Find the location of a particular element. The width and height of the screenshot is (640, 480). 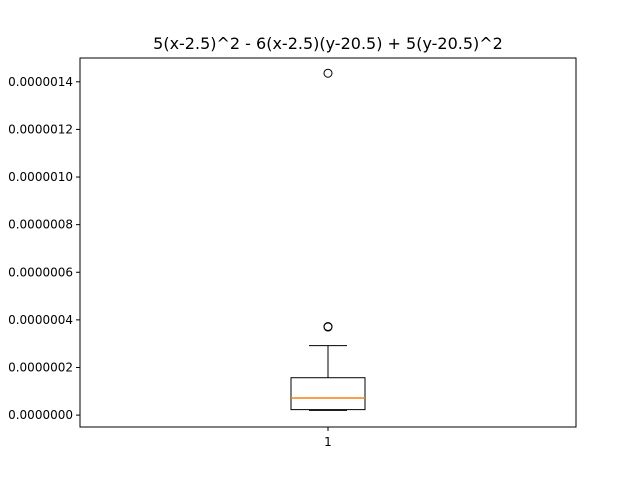

y-tick-label: 0.0000004 is located at coordinates (40, 320).